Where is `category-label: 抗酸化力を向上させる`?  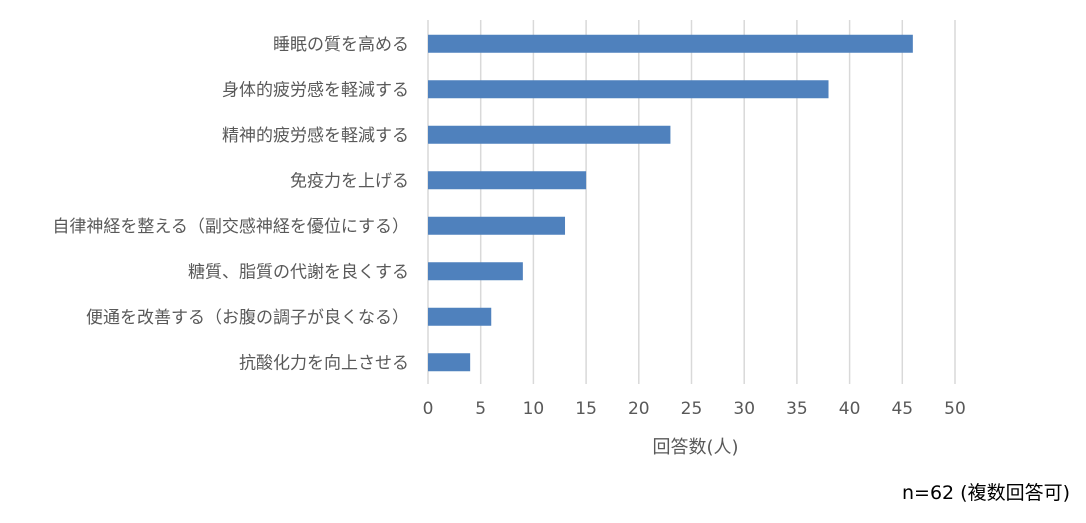
category-label: 抗酸化力を向上させる is located at coordinates (324, 363).